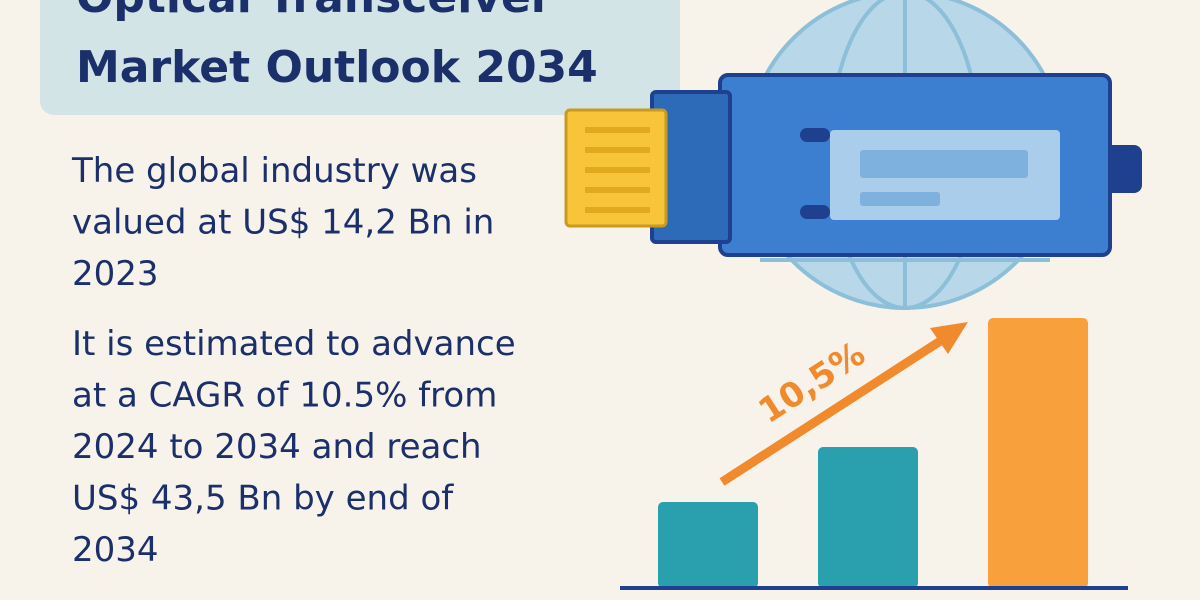 This screenshot has height=600, width=1200. What do you see at coordinates (294, 344) in the screenshot?
I see `paragraph-line: It is estimated to advance` at bounding box center [294, 344].